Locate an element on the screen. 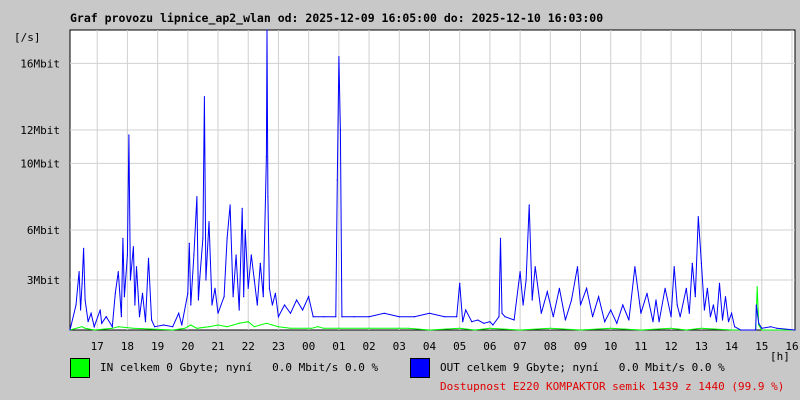 The image size is (800, 400). x-tick-label: 07 is located at coordinates (519, 346).